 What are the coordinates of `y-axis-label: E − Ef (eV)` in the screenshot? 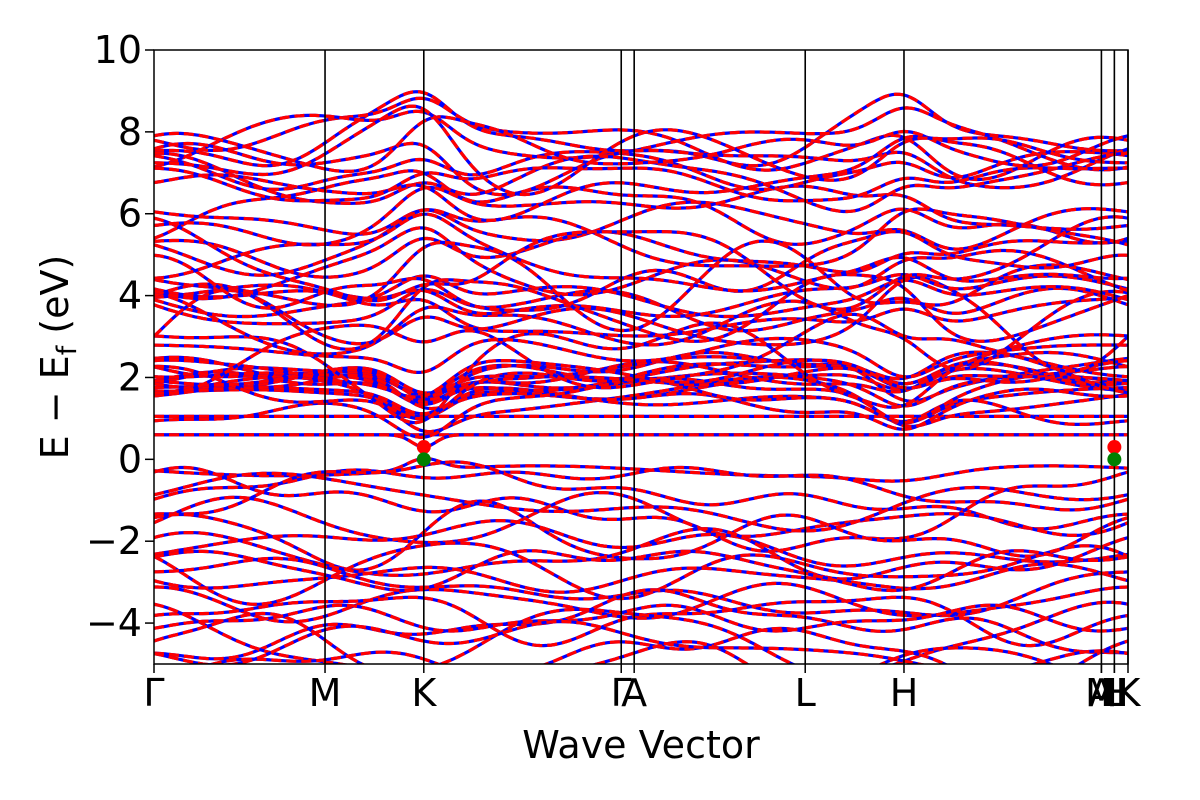 It's located at (58, 357).